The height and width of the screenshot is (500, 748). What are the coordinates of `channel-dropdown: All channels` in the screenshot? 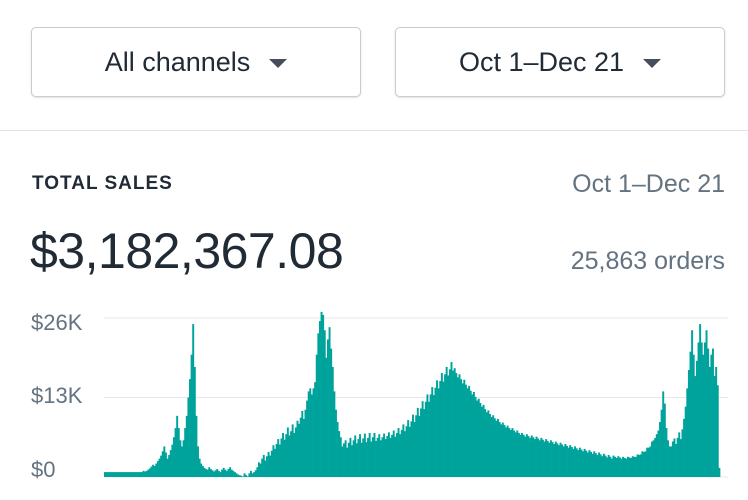 It's located at (196, 62).